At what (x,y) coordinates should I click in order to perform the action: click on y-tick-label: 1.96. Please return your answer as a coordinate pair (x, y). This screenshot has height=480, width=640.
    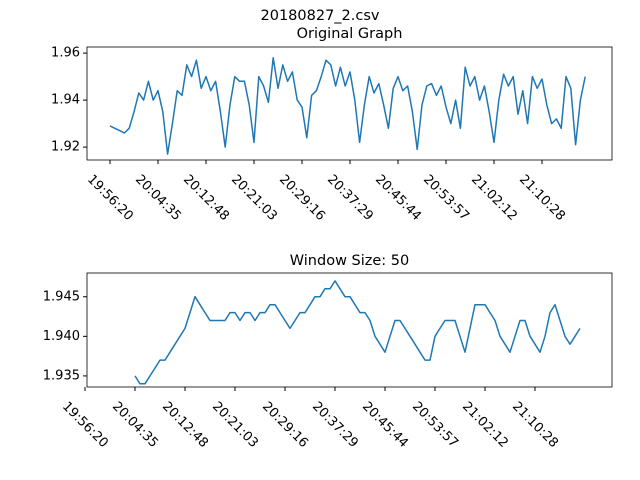
    Looking at the image, I should click on (65, 53).